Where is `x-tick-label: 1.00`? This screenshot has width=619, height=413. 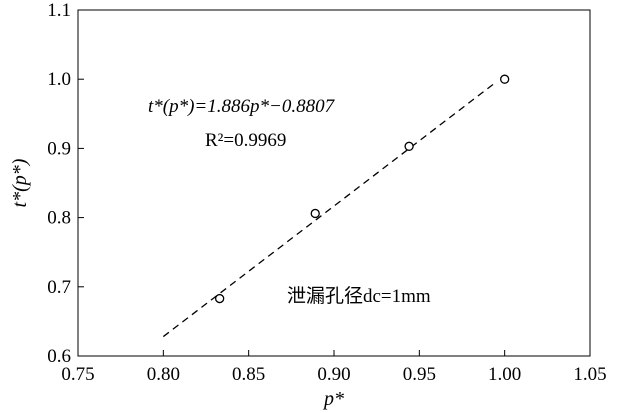 x-tick-label: 1.00 is located at coordinates (504, 374).